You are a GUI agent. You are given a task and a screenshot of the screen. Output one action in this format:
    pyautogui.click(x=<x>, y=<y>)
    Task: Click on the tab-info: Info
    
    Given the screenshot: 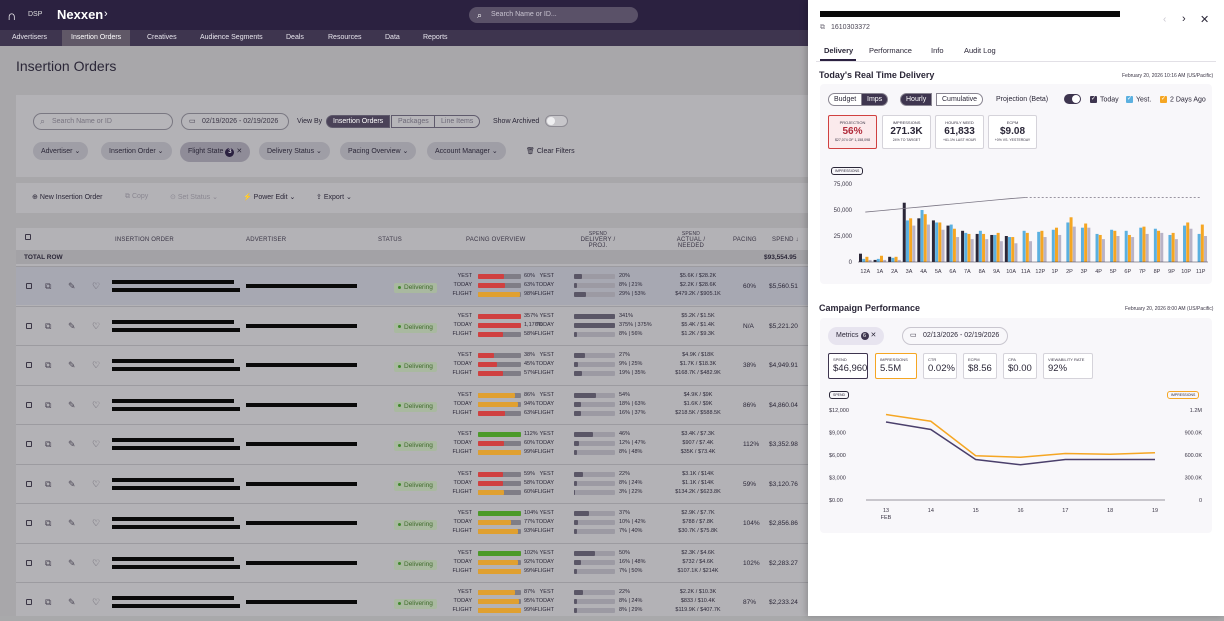 What is the action you would take?
    pyautogui.click(x=937, y=50)
    